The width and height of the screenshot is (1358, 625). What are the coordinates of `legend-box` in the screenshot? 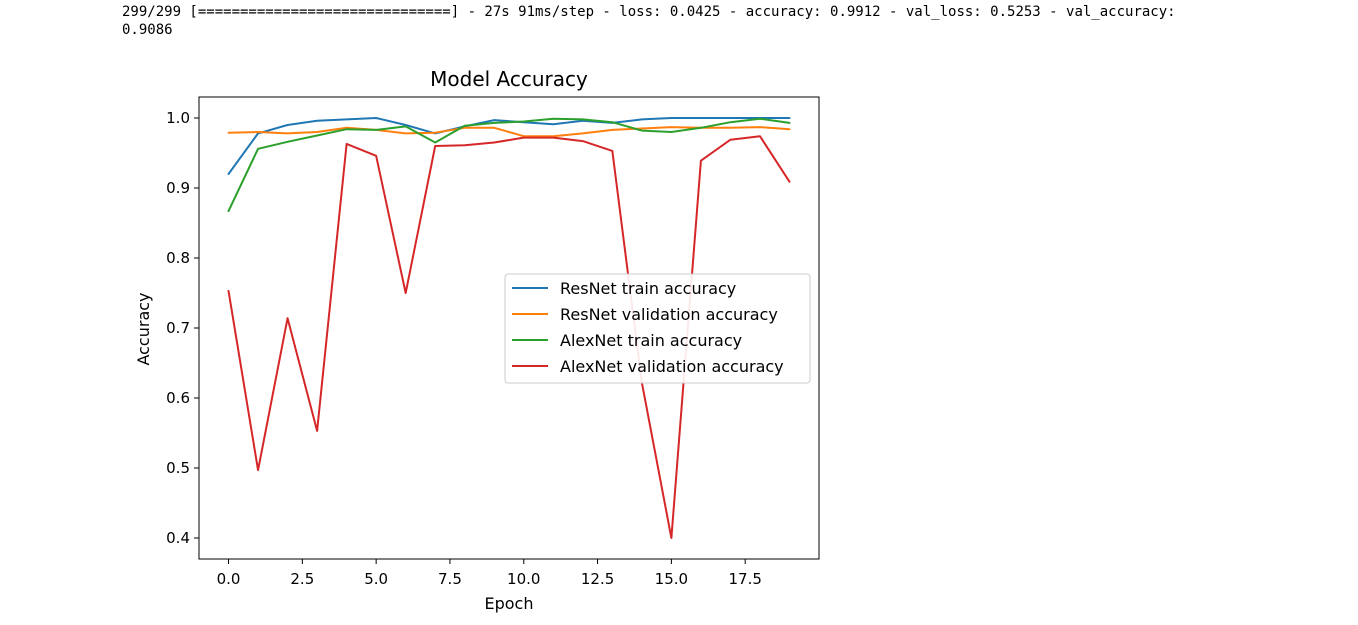 It's located at (657, 328).